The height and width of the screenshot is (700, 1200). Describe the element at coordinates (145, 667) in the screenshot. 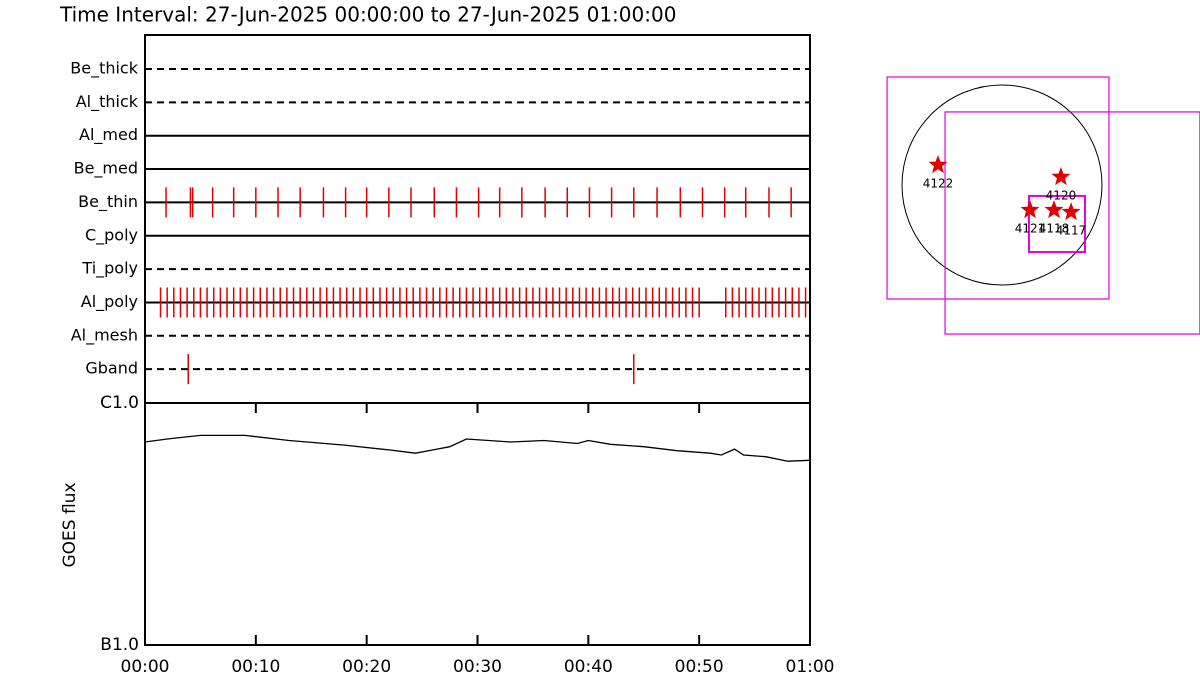

I see `x-tick-label: 00:00` at that location.